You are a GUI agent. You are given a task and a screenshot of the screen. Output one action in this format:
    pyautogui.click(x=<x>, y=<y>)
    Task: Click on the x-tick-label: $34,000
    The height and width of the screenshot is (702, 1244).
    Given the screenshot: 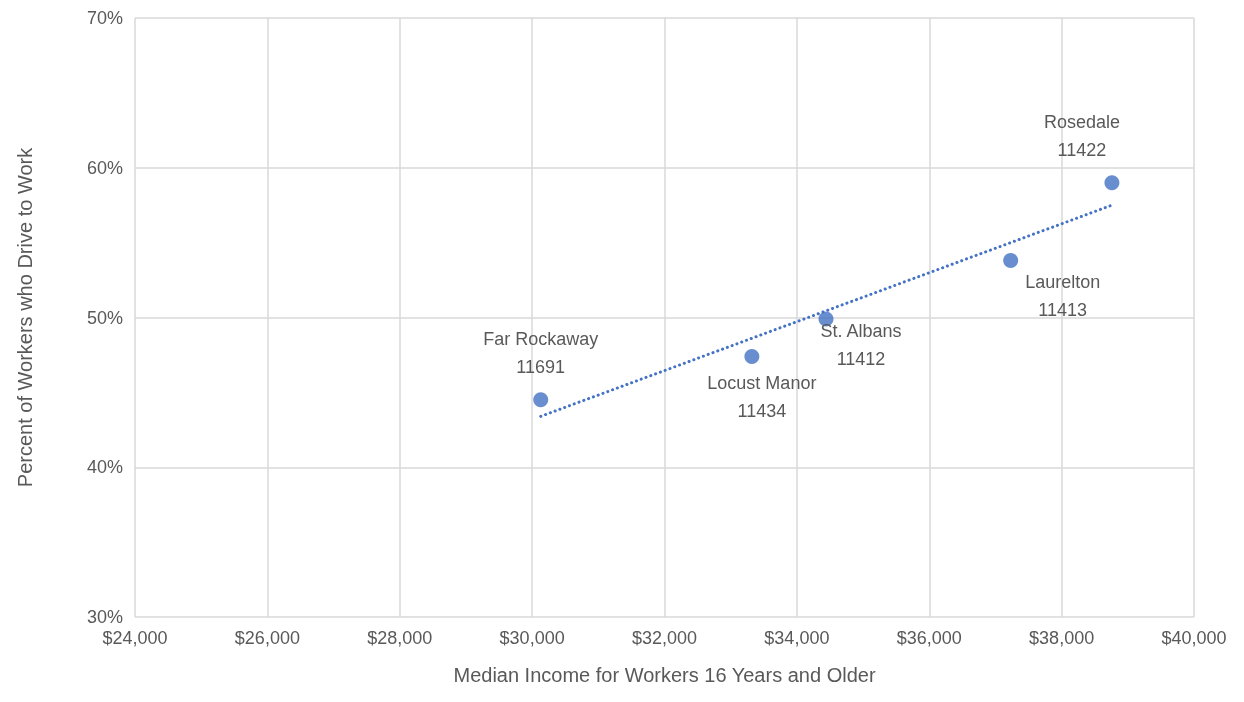 What is the action you would take?
    pyautogui.click(x=797, y=638)
    